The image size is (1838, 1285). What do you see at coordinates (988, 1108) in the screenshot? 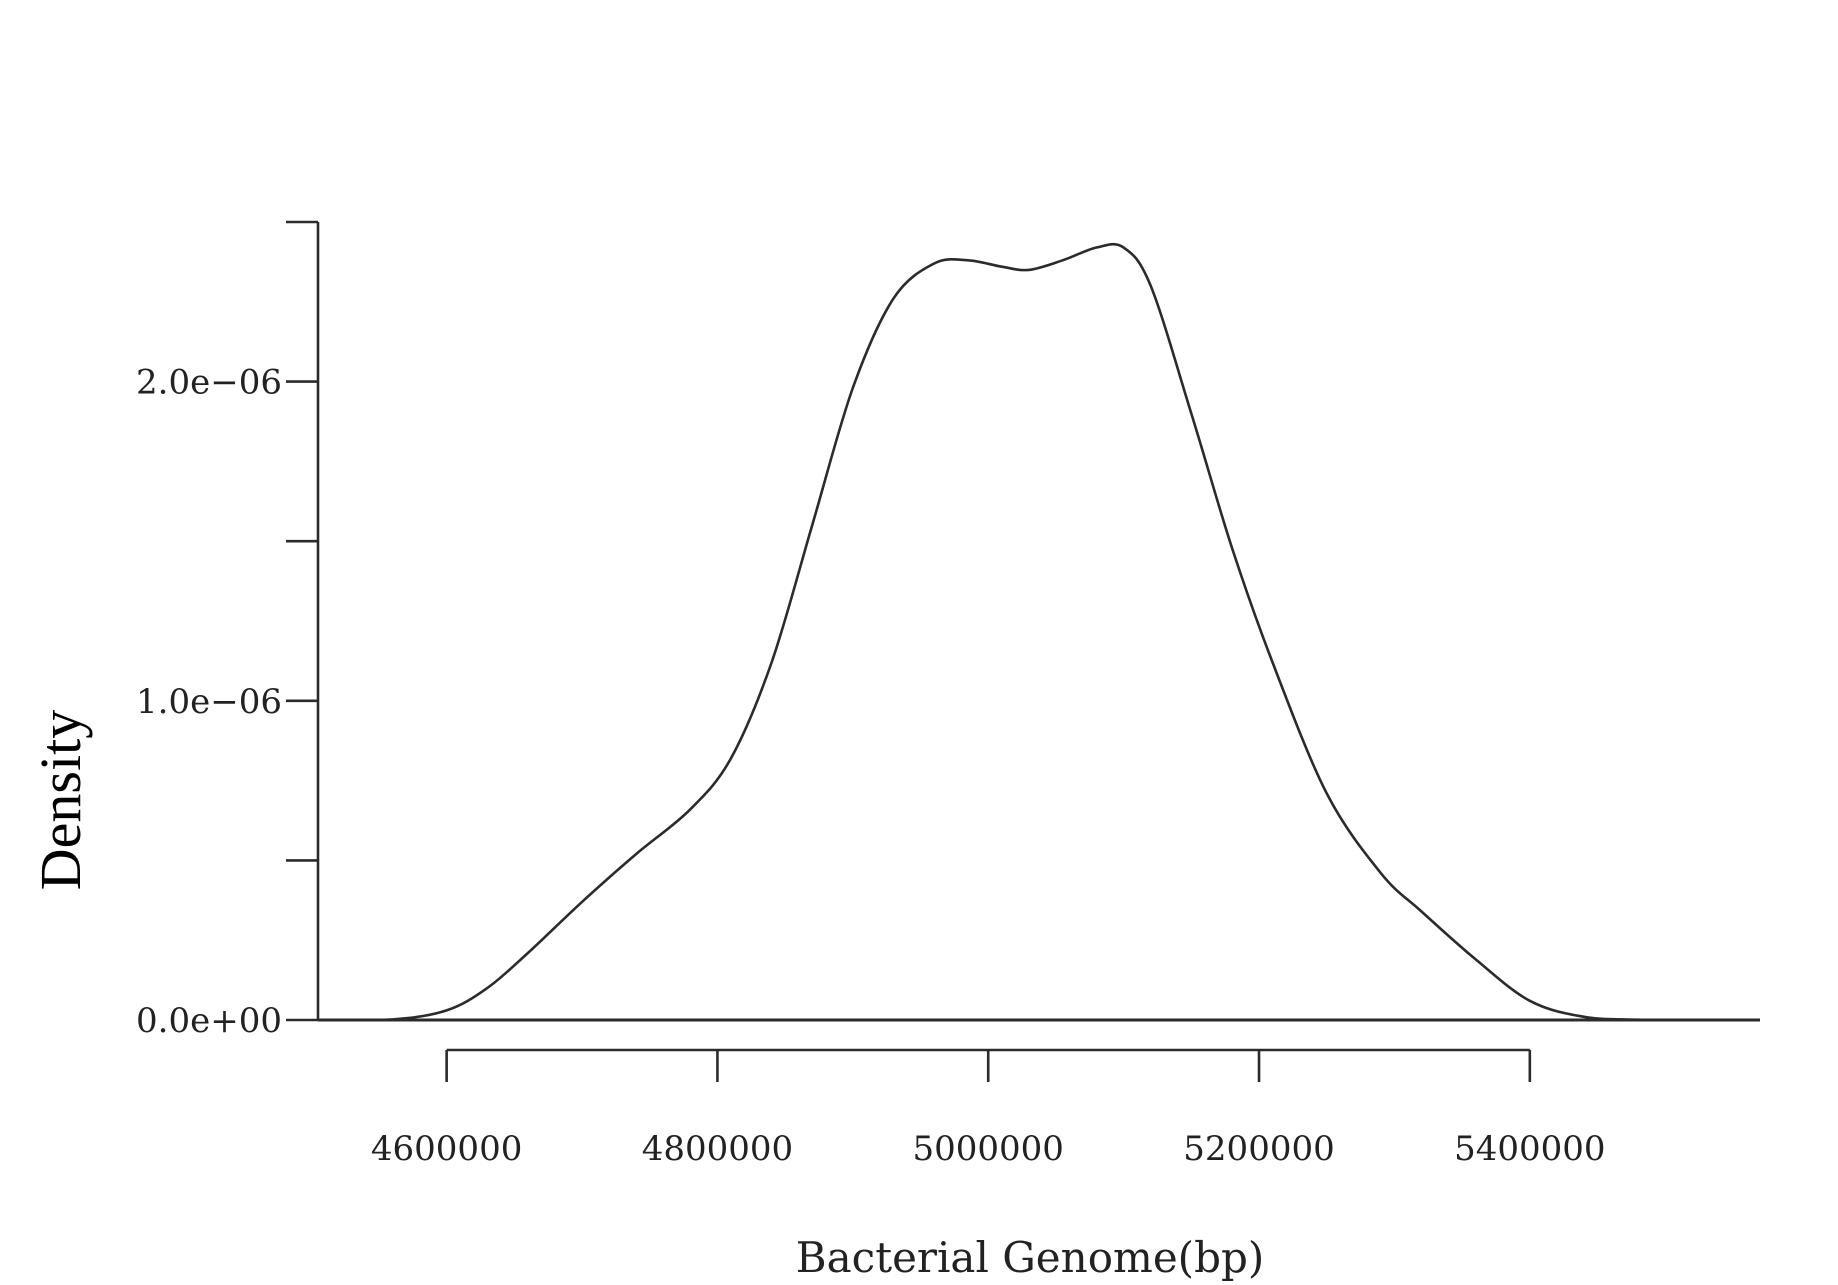
I see `x-axis: 4600000 4800000 5000000 5200000 5400000` at bounding box center [988, 1108].